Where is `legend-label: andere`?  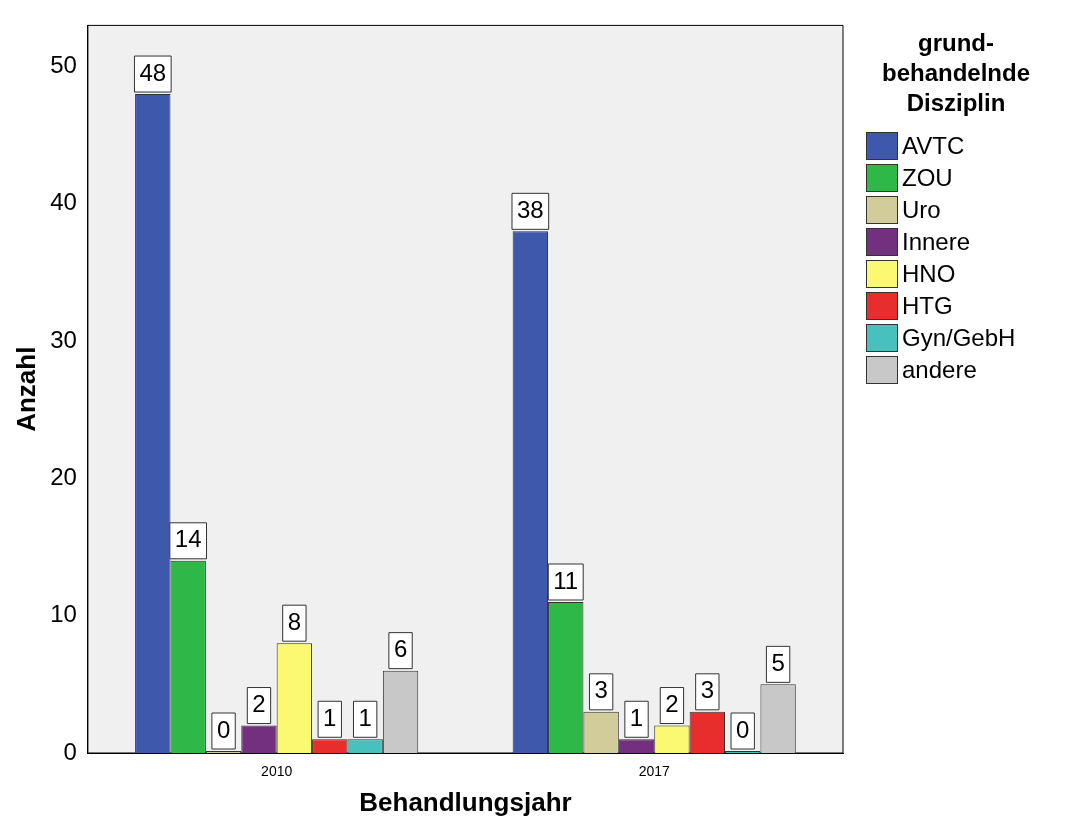
legend-label: andere is located at coordinates (939, 370).